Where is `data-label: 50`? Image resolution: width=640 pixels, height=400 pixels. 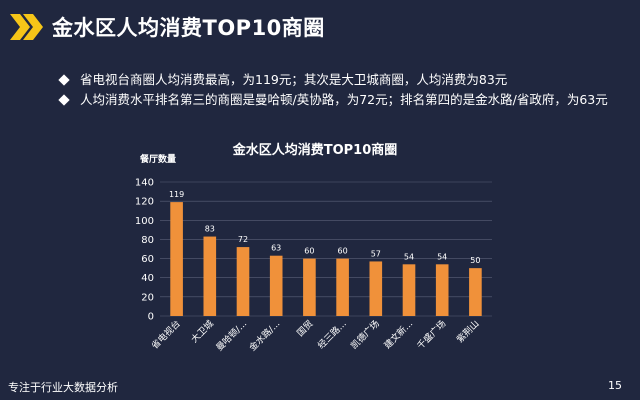 data-label: 50 is located at coordinates (475, 260).